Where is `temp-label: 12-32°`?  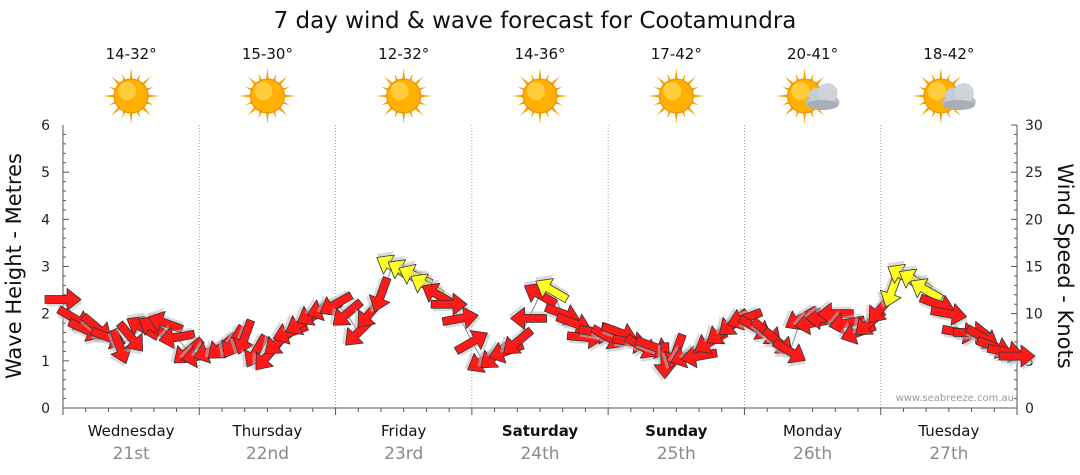
temp-label: 12-32° is located at coordinates (403, 54).